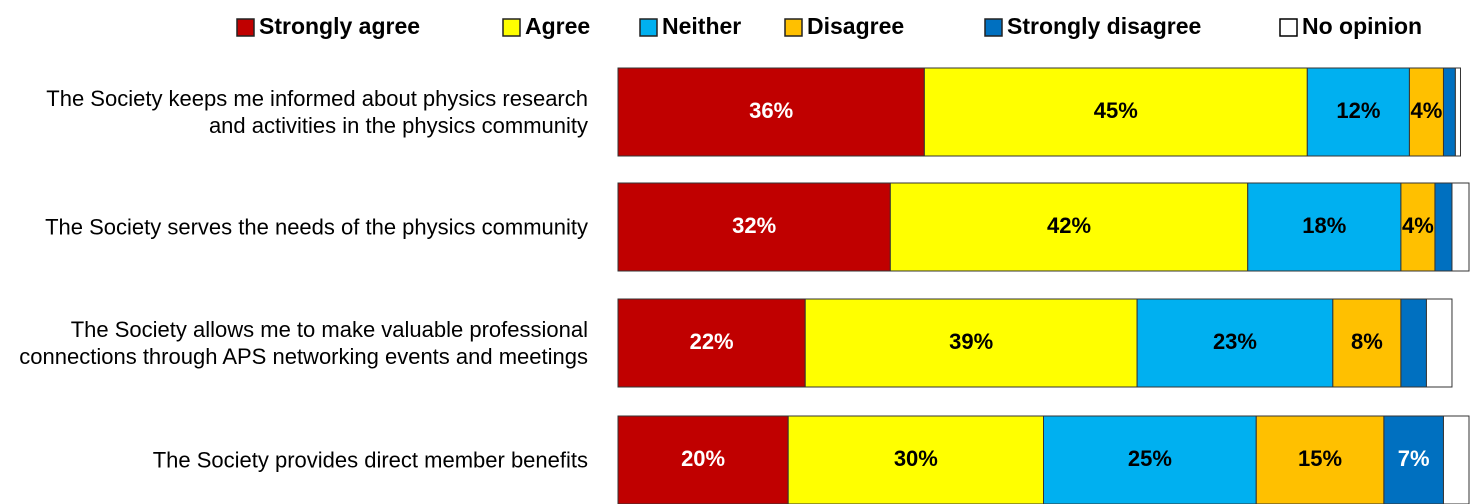  I want to click on legend-label: Agree, so click(557, 26).